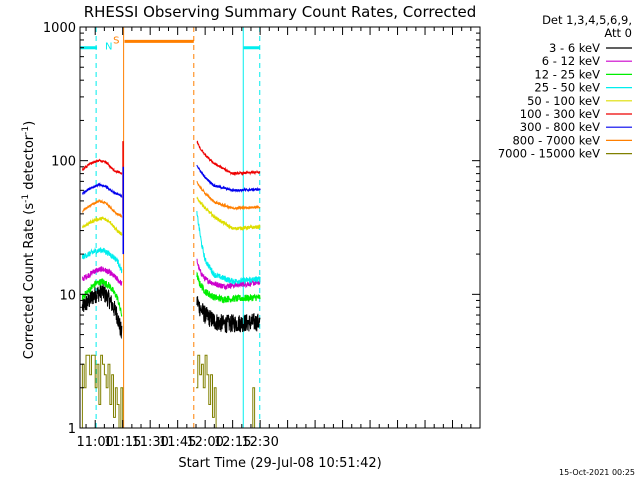  I want to click on legend-label-8: 7000 - 15000 keV, so click(549, 154).